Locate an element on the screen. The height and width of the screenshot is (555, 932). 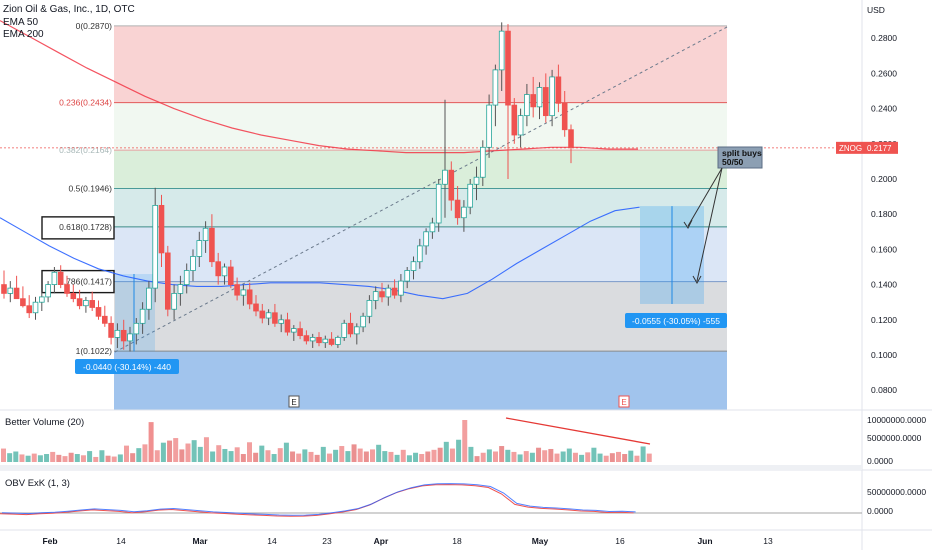
price-tick-label: 0.2600 is located at coordinates (884, 73).